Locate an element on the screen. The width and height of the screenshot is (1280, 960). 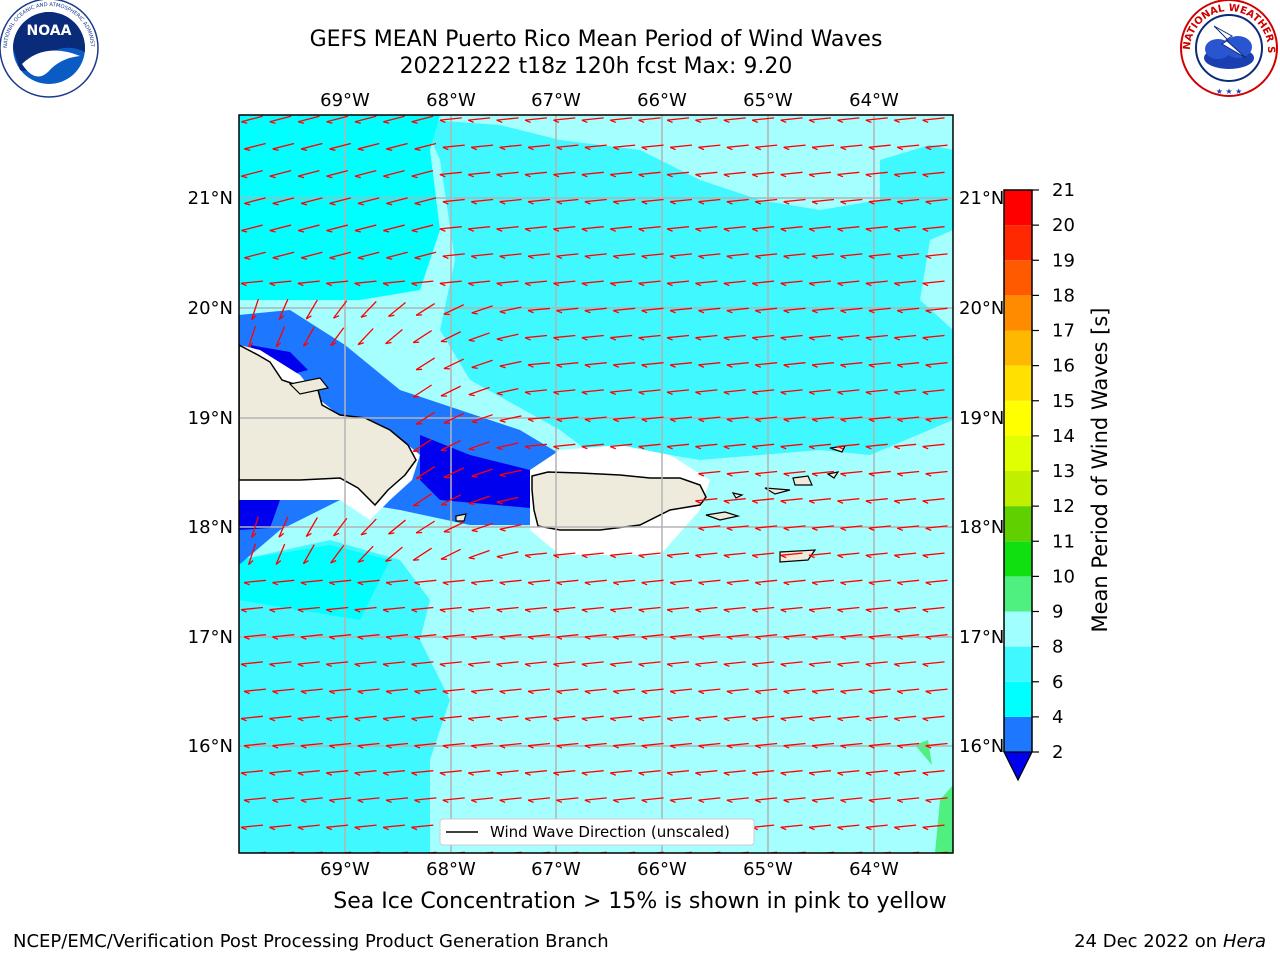
colorbar-tick-label: 4 is located at coordinates (1057, 717).